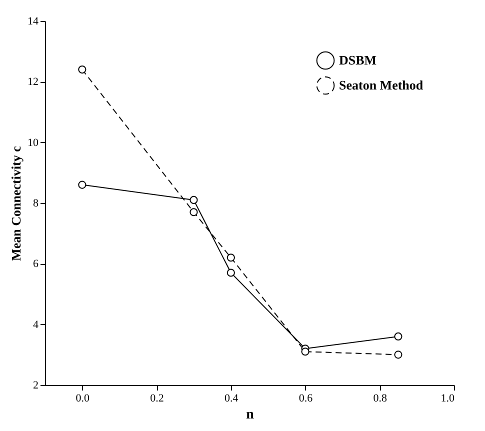  Describe the element at coordinates (36, 204) in the screenshot. I see `y-tick-label: 8` at that location.